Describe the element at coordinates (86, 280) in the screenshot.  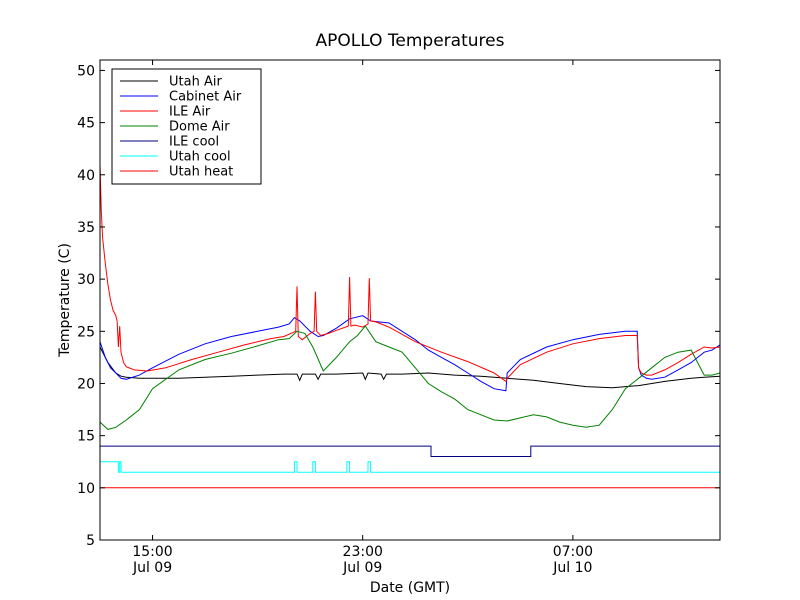
I see `y-tick-label: 30` at that location.